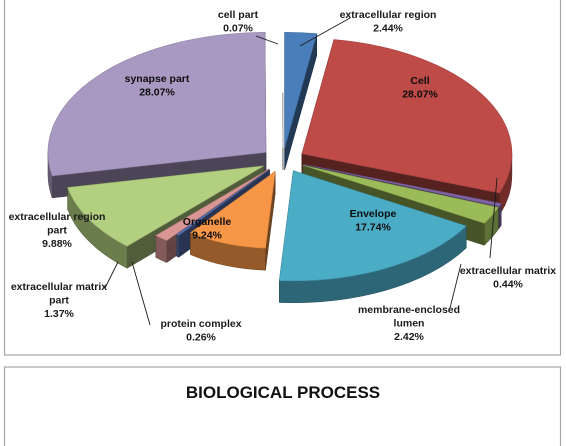  Describe the element at coordinates (238, 22) in the screenshot. I see `slice-label: cell part 0.07%` at that location.